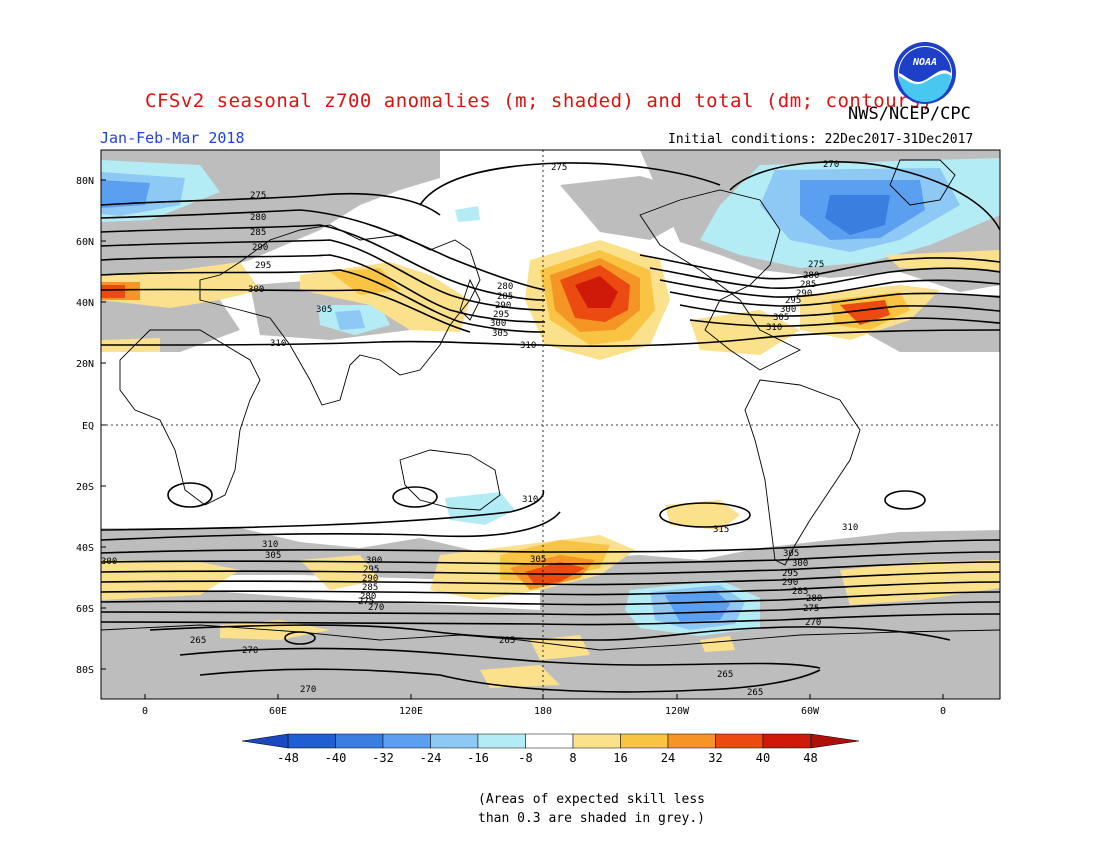  I want to click on colorbar-label: -16, so click(478, 758).